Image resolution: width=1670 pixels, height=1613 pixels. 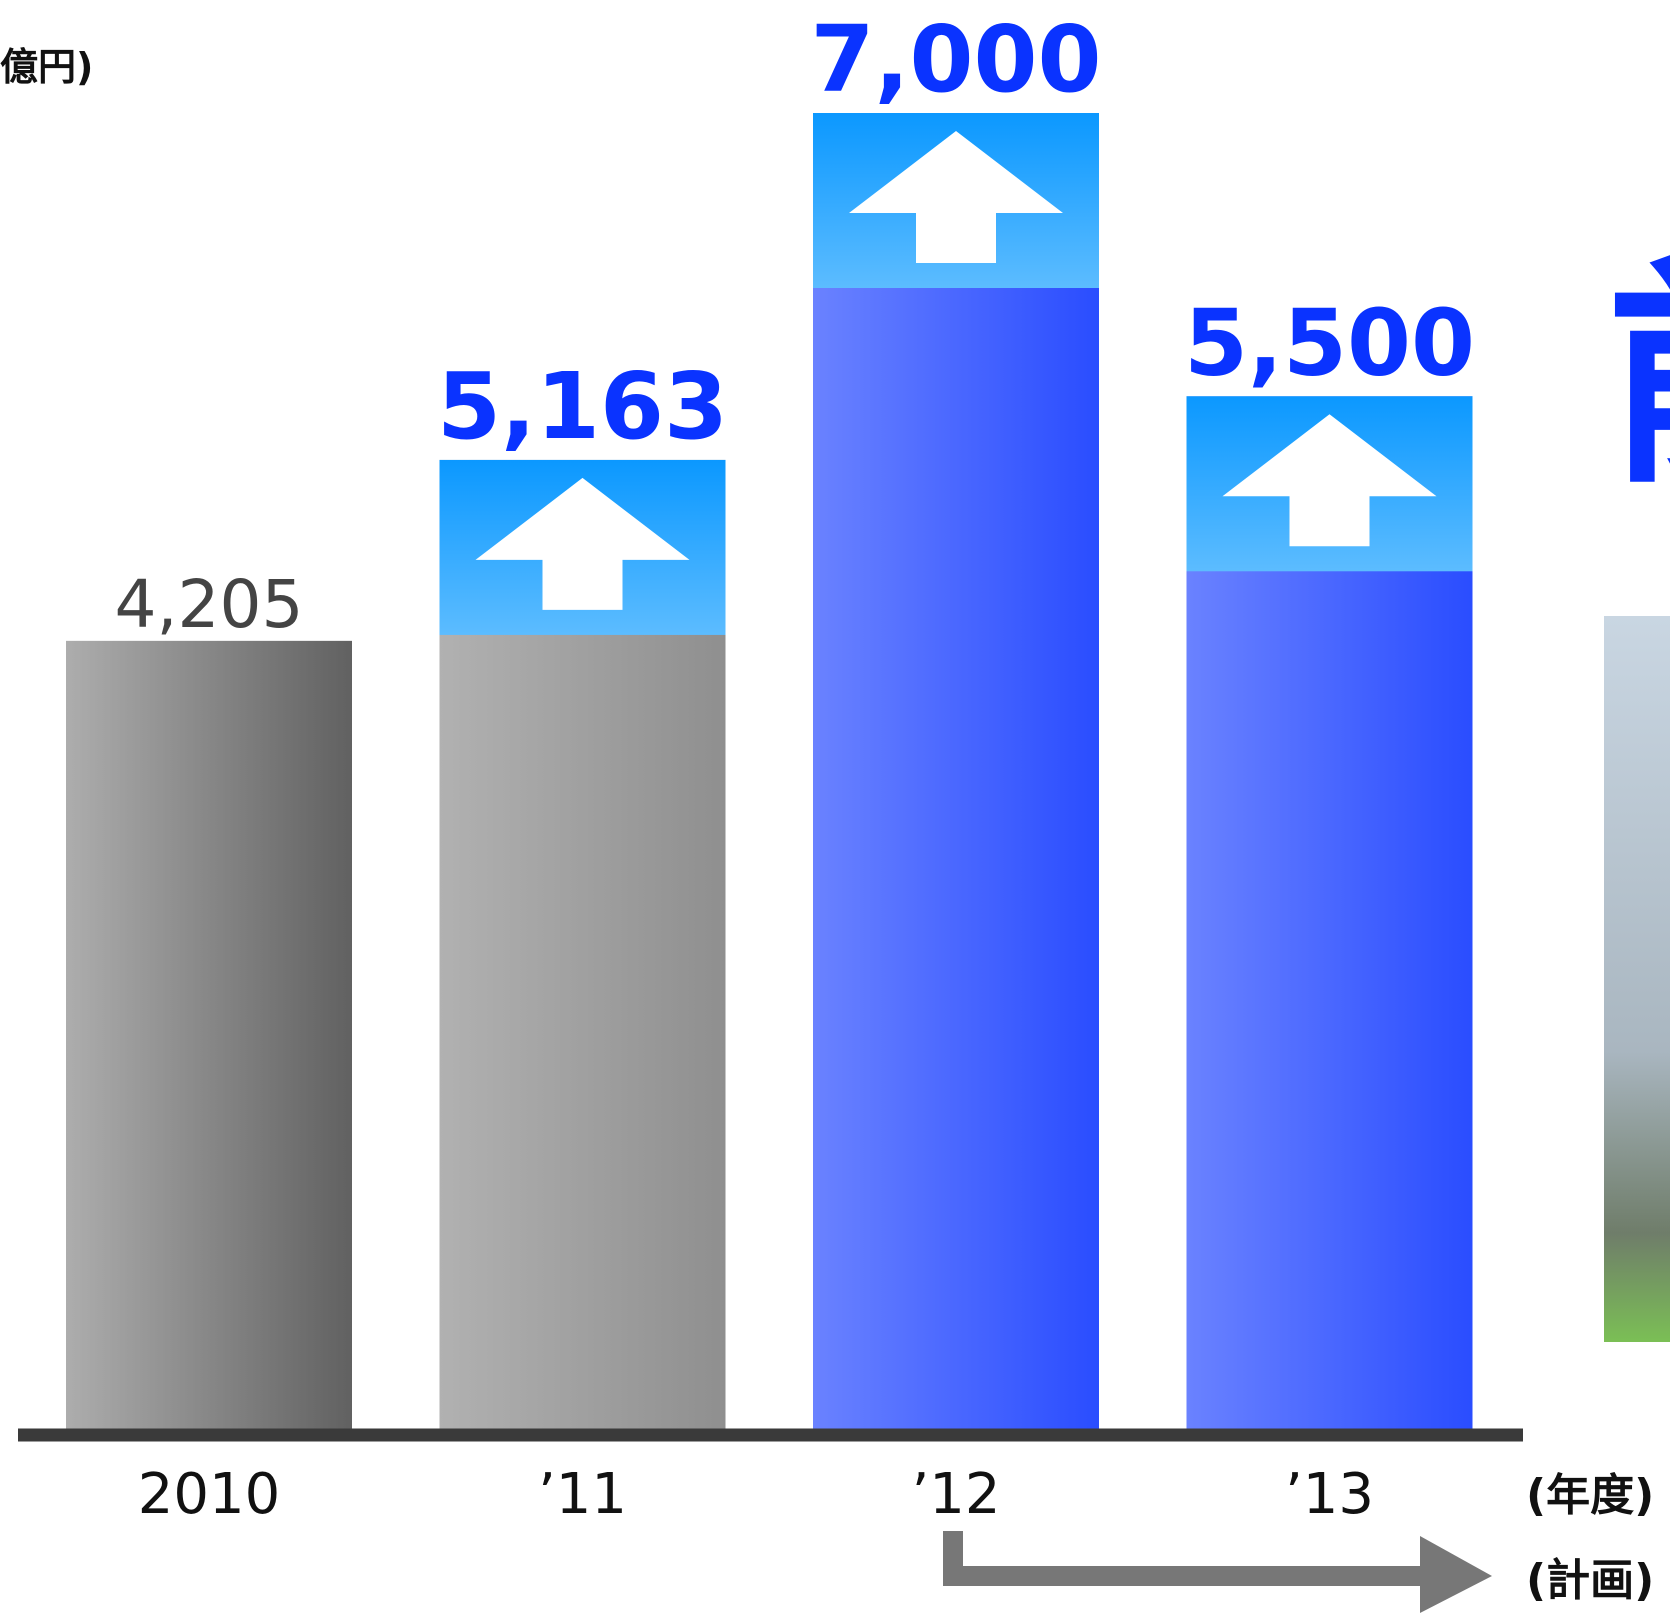 What do you see at coordinates (955, 59) in the screenshot?
I see `value-label: 7,000` at bounding box center [955, 59].